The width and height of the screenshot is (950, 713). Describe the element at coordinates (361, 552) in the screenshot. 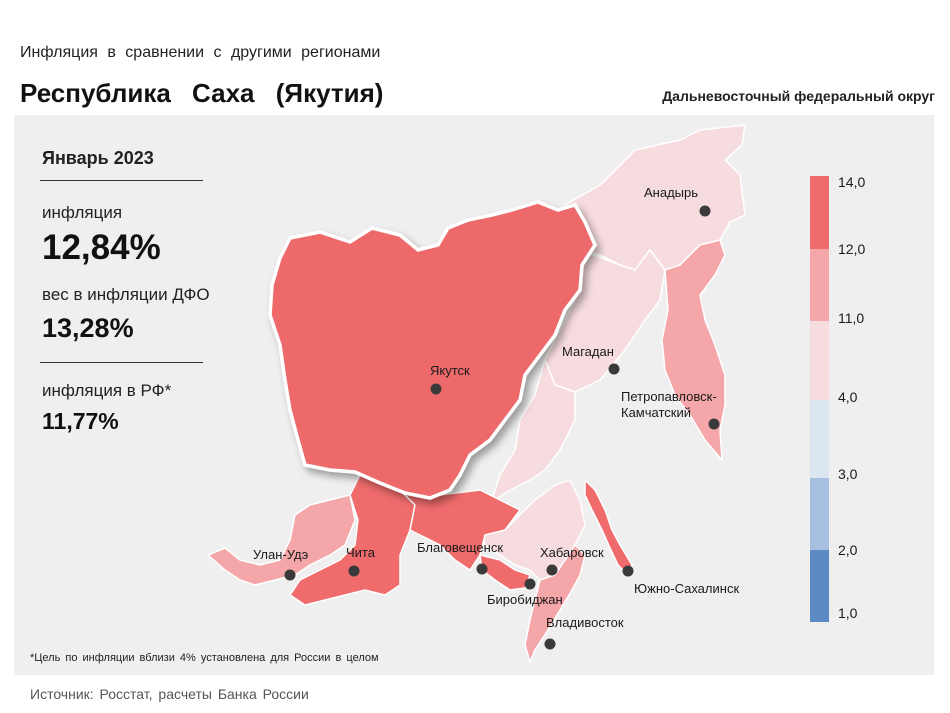

I see `svg-text: Чита` at that location.